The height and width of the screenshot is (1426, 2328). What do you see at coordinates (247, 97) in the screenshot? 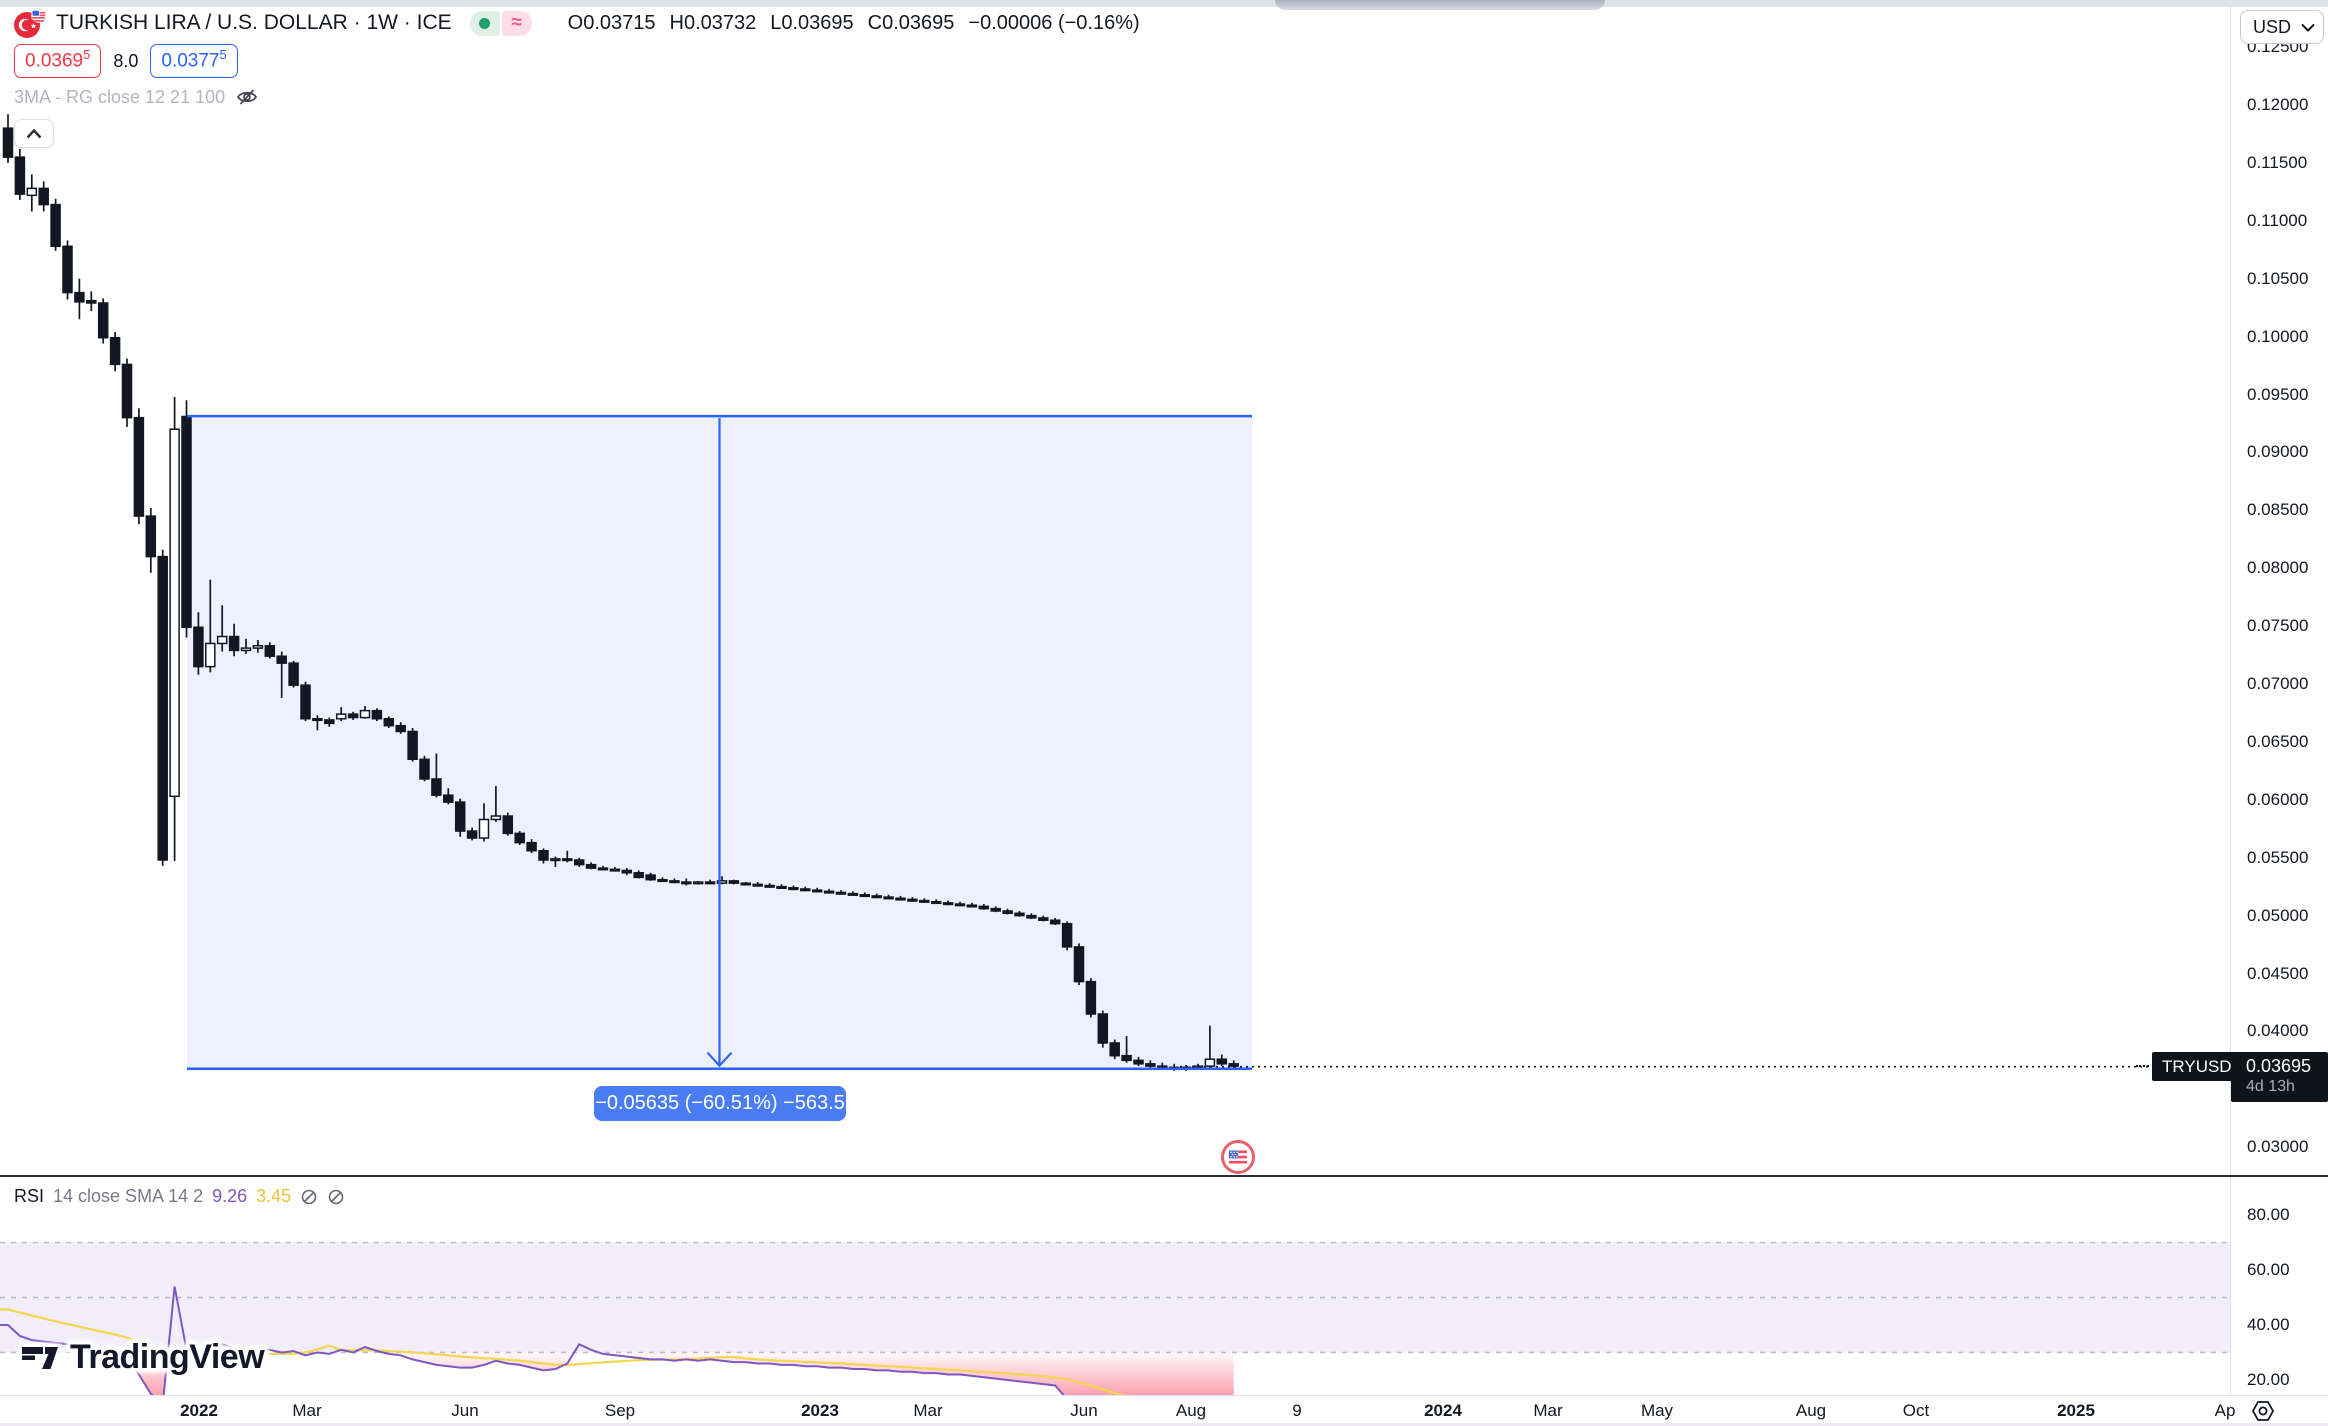
I see `eye-off-icon` at bounding box center [247, 97].